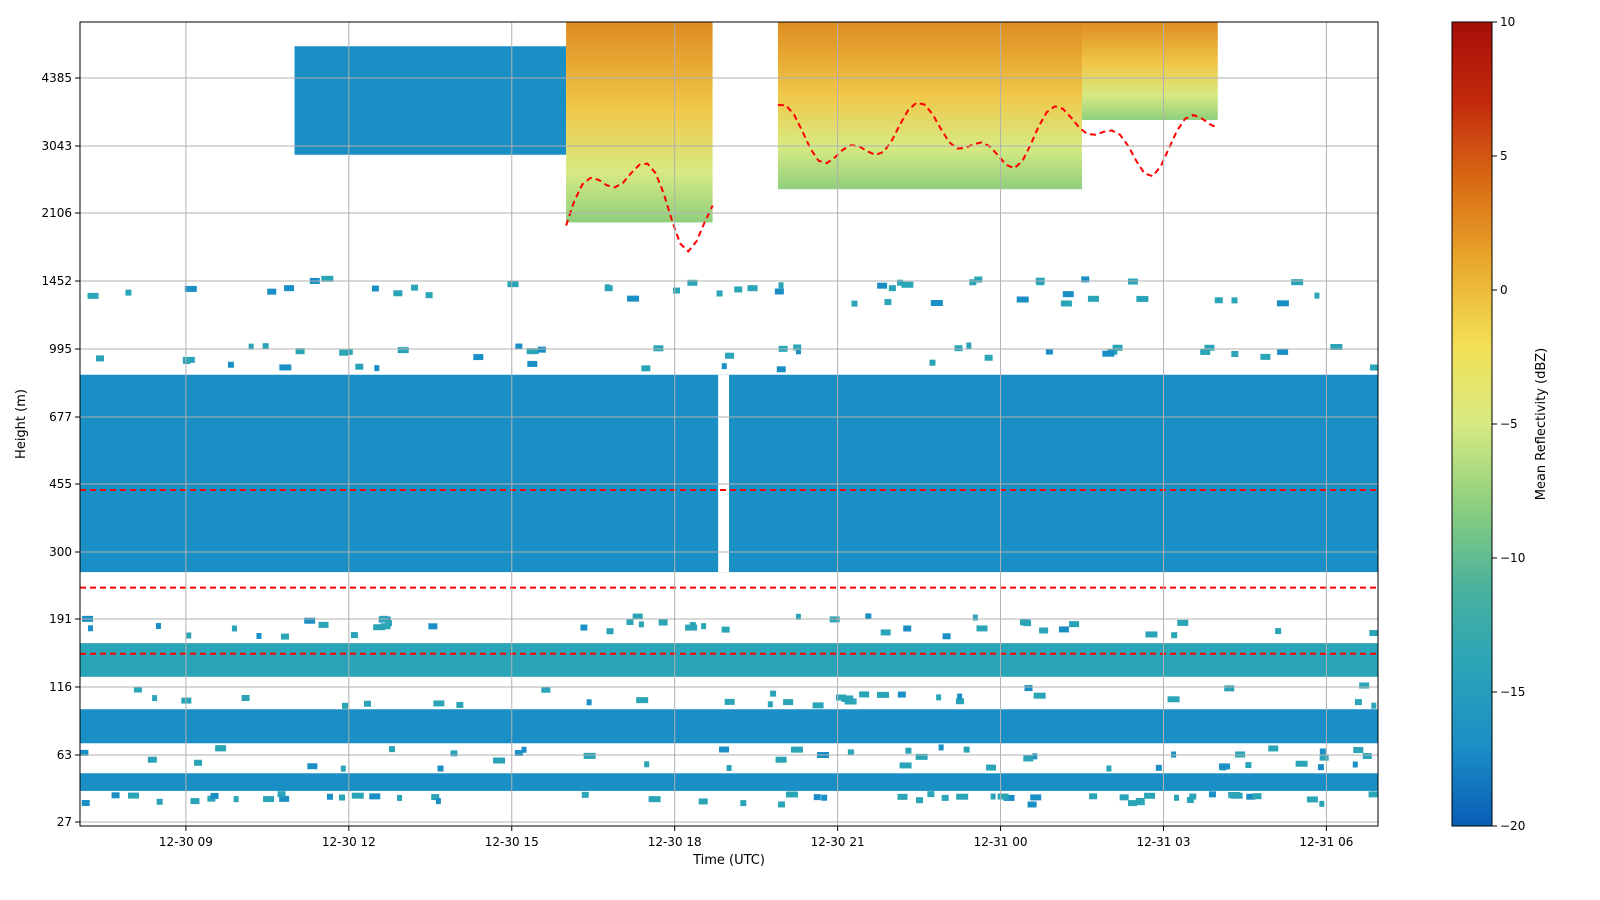  I want to click on x-axis-title: Time (UTC), so click(728, 860).